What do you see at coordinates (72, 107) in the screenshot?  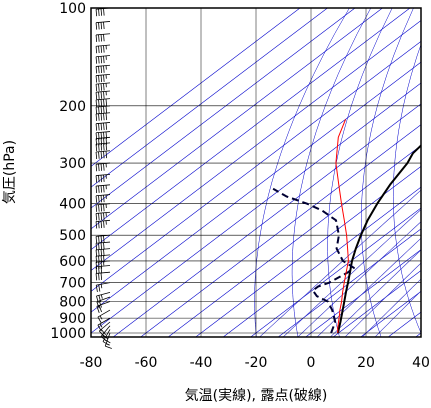 I see `y-tick-label: 200` at bounding box center [72, 107].